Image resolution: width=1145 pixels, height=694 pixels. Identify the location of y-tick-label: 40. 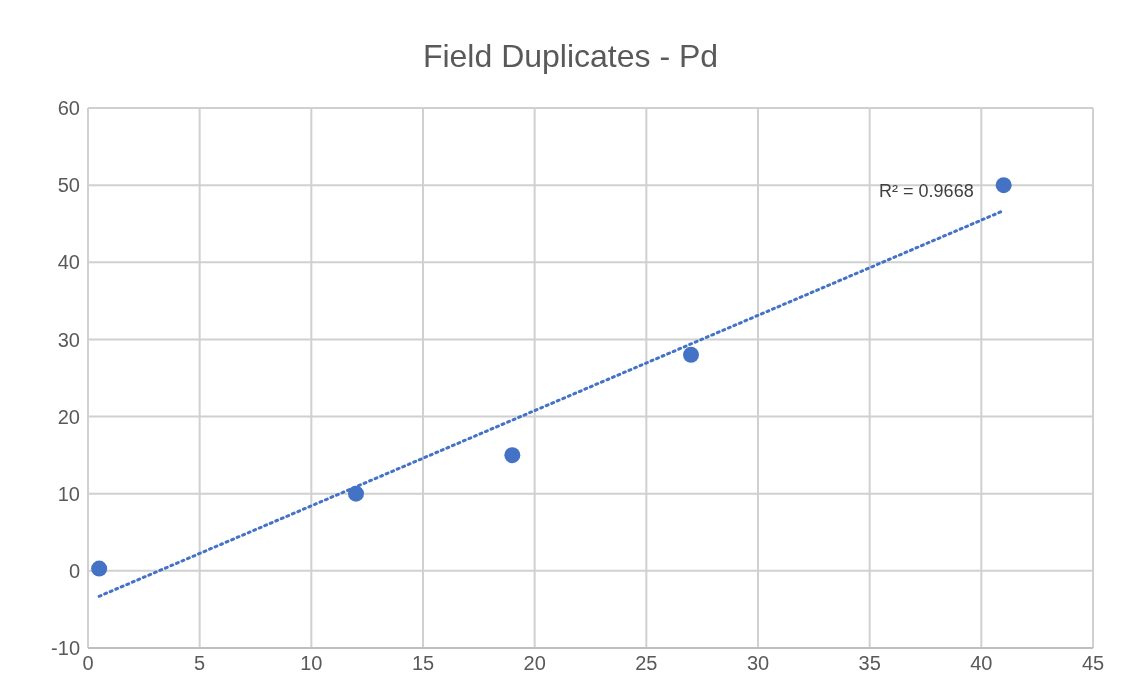
(68, 262).